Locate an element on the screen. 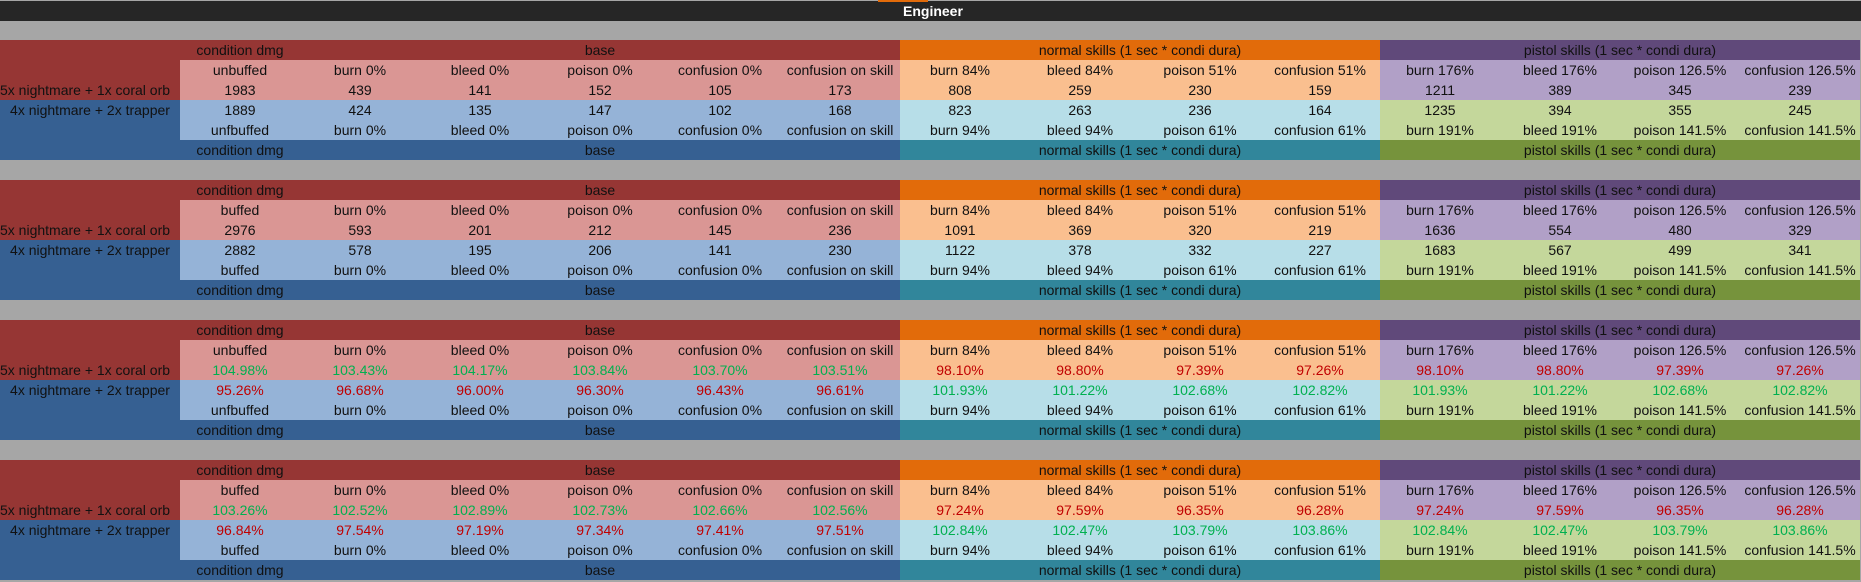 This screenshot has width=1861, height=582. column-header: burn 0% is located at coordinates (360, 210).